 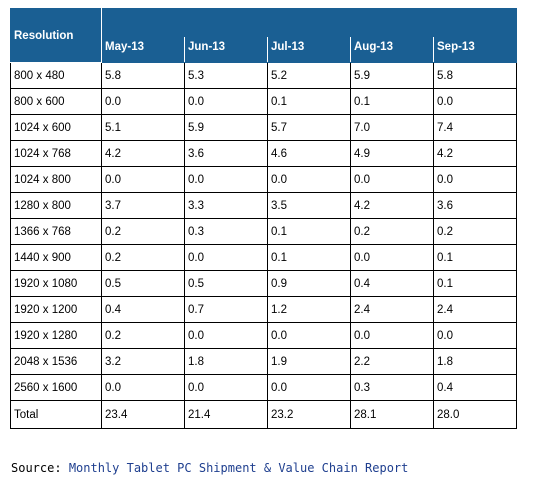 I want to click on value-cell: 1.2, so click(x=309, y=309).